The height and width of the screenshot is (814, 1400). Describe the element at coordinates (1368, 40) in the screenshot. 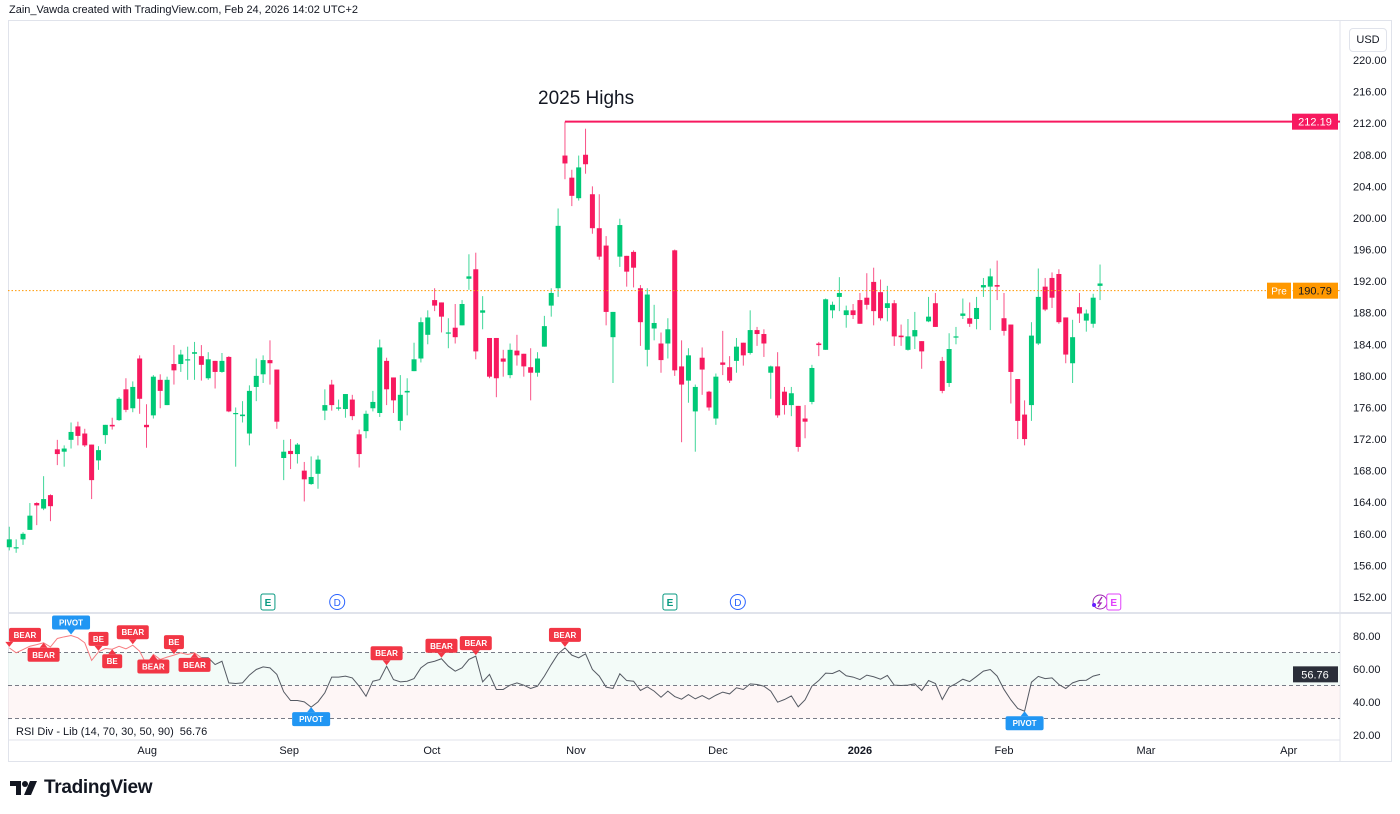

I see `currency-button: USD` at that location.